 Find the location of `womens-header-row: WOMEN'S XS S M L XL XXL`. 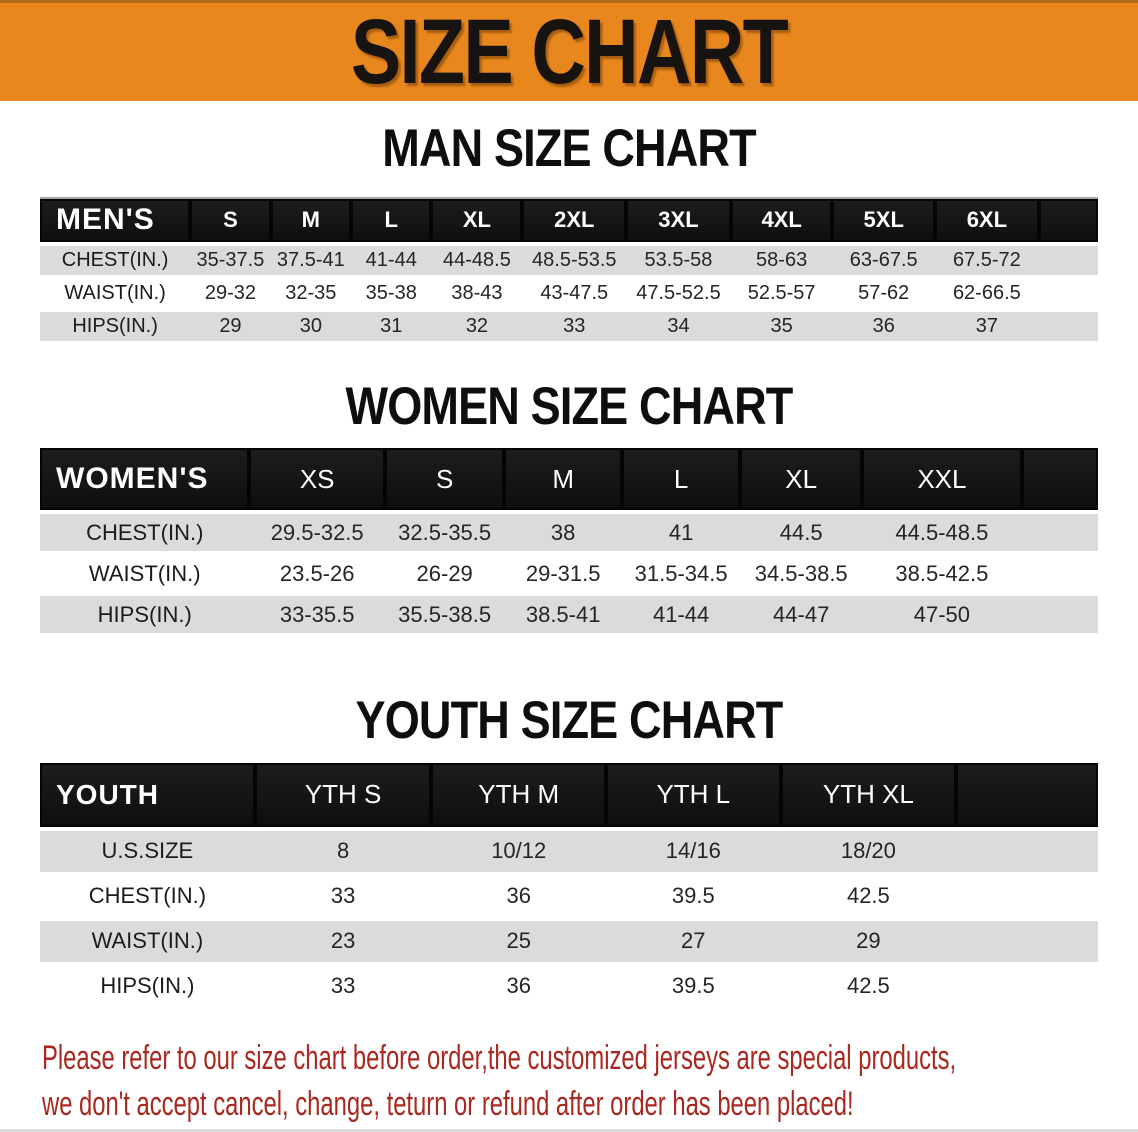

womens-header-row: WOMEN'S XS S M L XL XXL is located at coordinates (569, 481).